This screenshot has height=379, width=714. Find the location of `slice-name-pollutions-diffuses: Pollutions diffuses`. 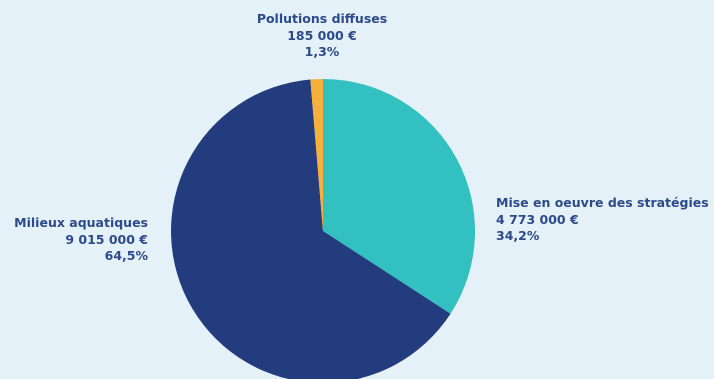

slice-name-pollutions-diffuses: Pollutions diffuses is located at coordinates (322, 18).